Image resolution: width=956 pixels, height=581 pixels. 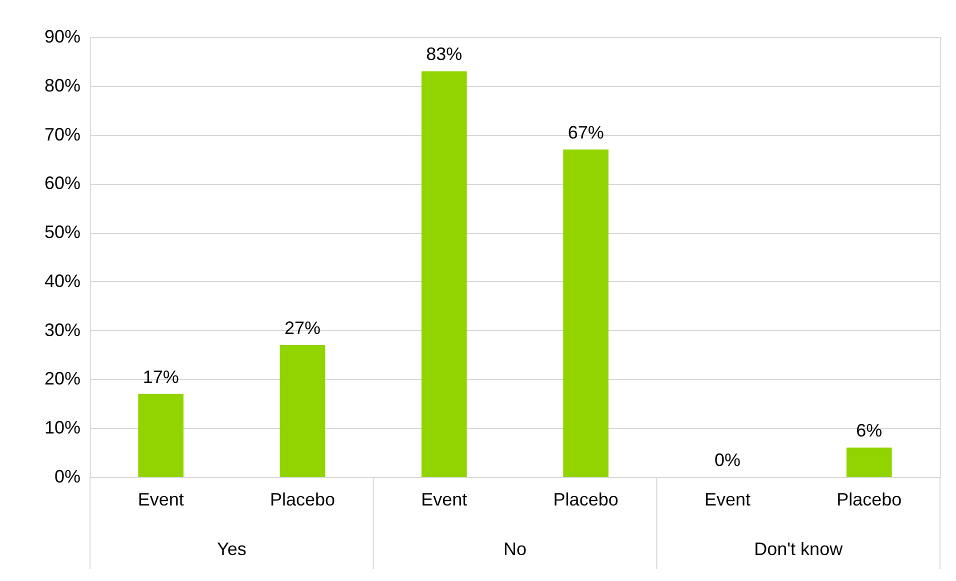 I want to click on y-tick-label: 90%, so click(x=62, y=36).